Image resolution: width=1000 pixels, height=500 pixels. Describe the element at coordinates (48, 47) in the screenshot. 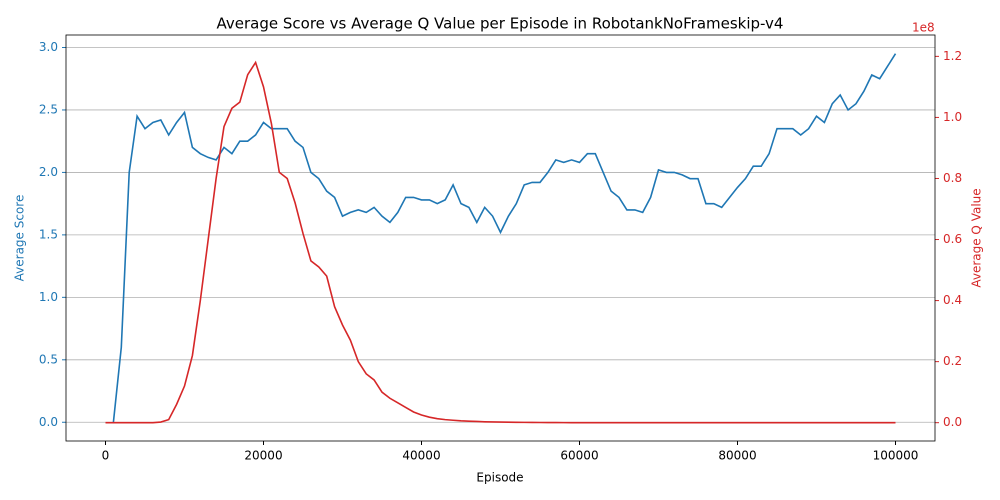

I see `y-tick-label: 3.0` at that location.